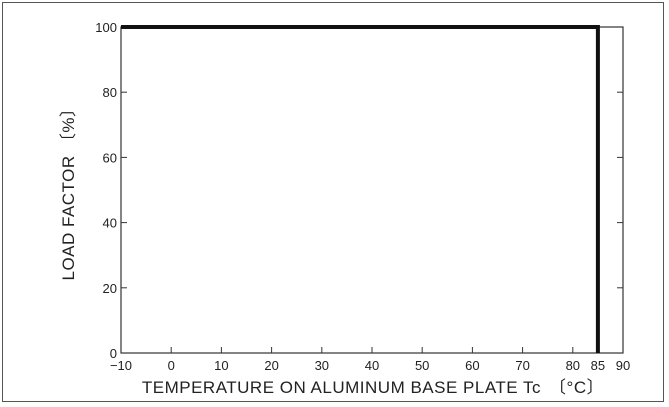 The width and height of the screenshot is (669, 407). I want to click on y-axis-title: LOAD FACTOR 〔%〕, so click(68, 190).